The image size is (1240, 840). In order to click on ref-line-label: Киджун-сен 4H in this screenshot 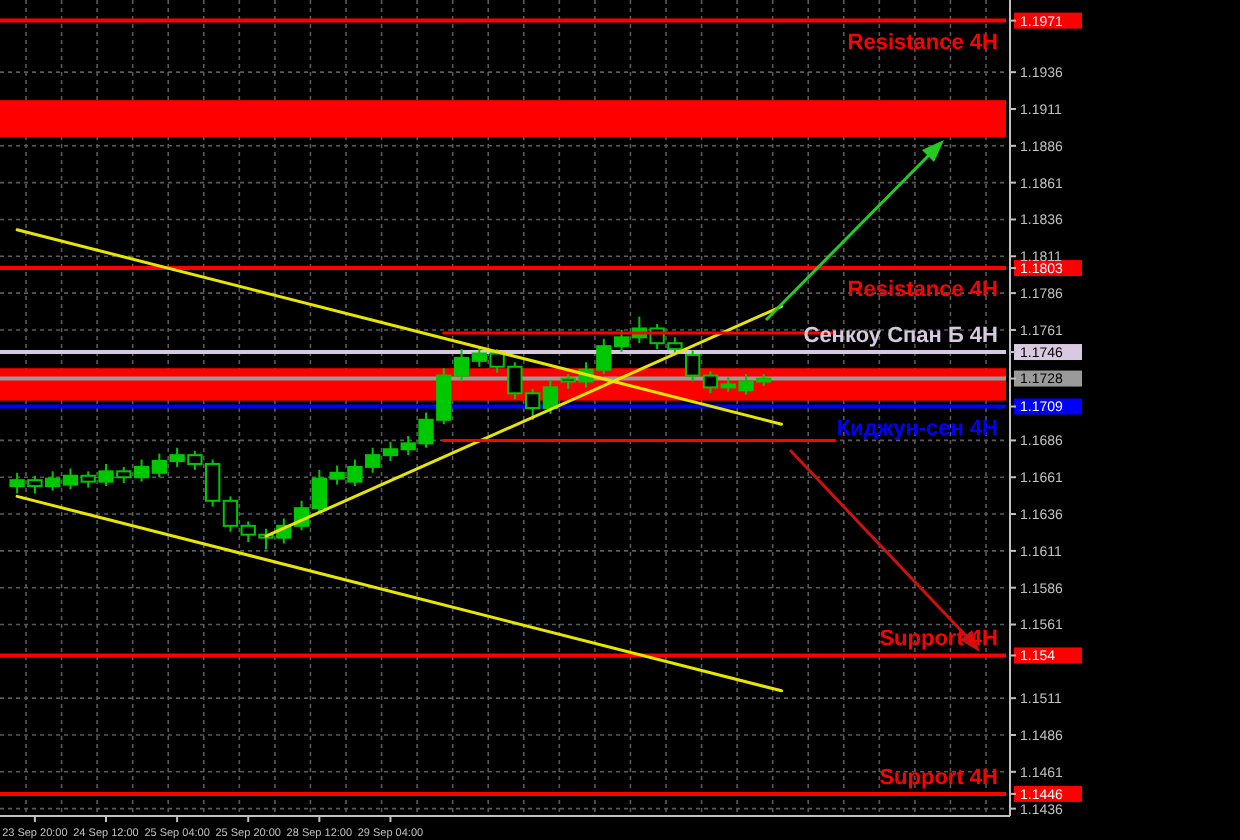, I will do `click(917, 428)`.